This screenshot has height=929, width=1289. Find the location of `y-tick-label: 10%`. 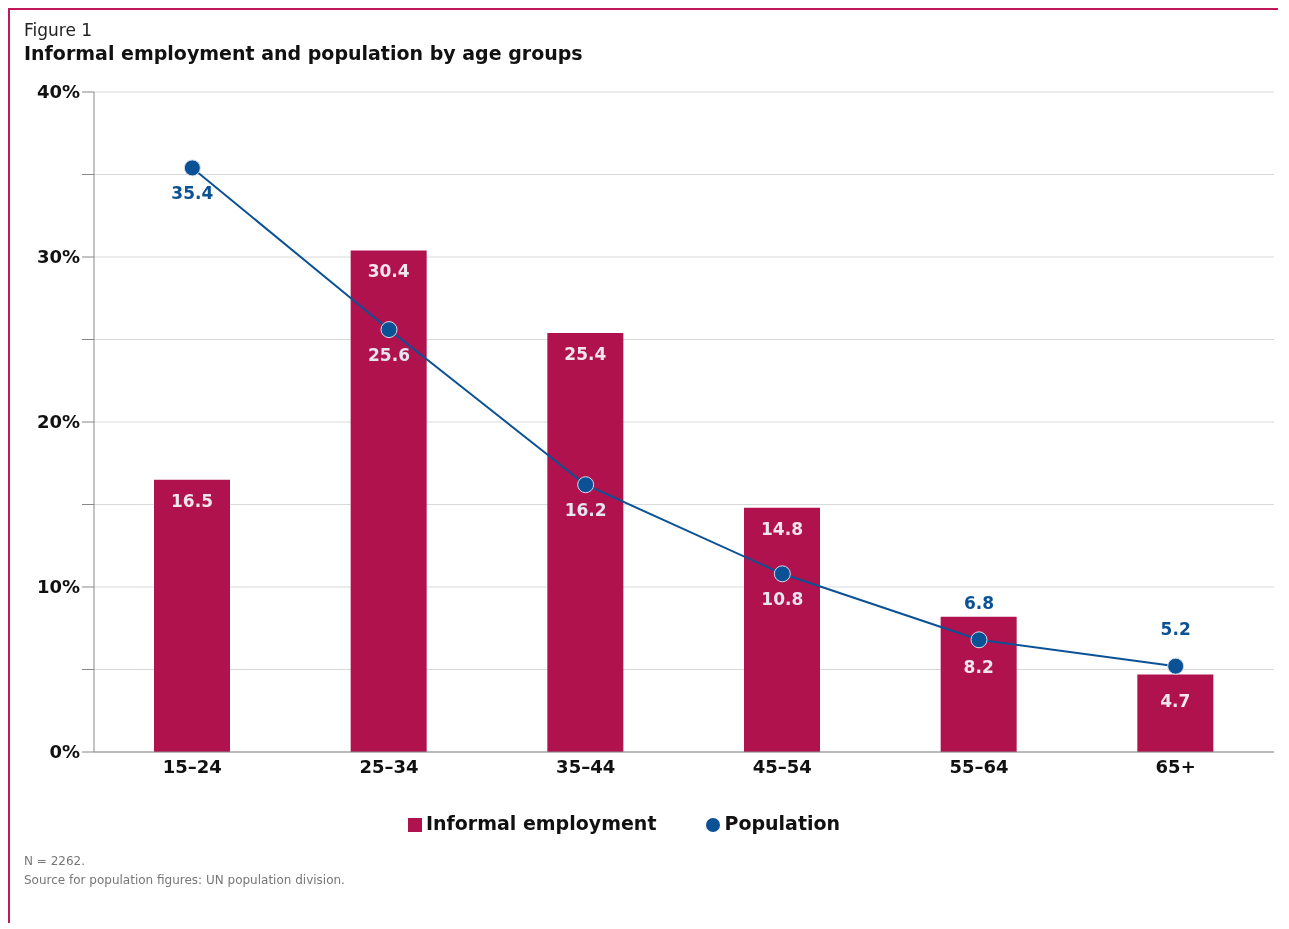

y-tick-label: 10% is located at coordinates (58, 587).